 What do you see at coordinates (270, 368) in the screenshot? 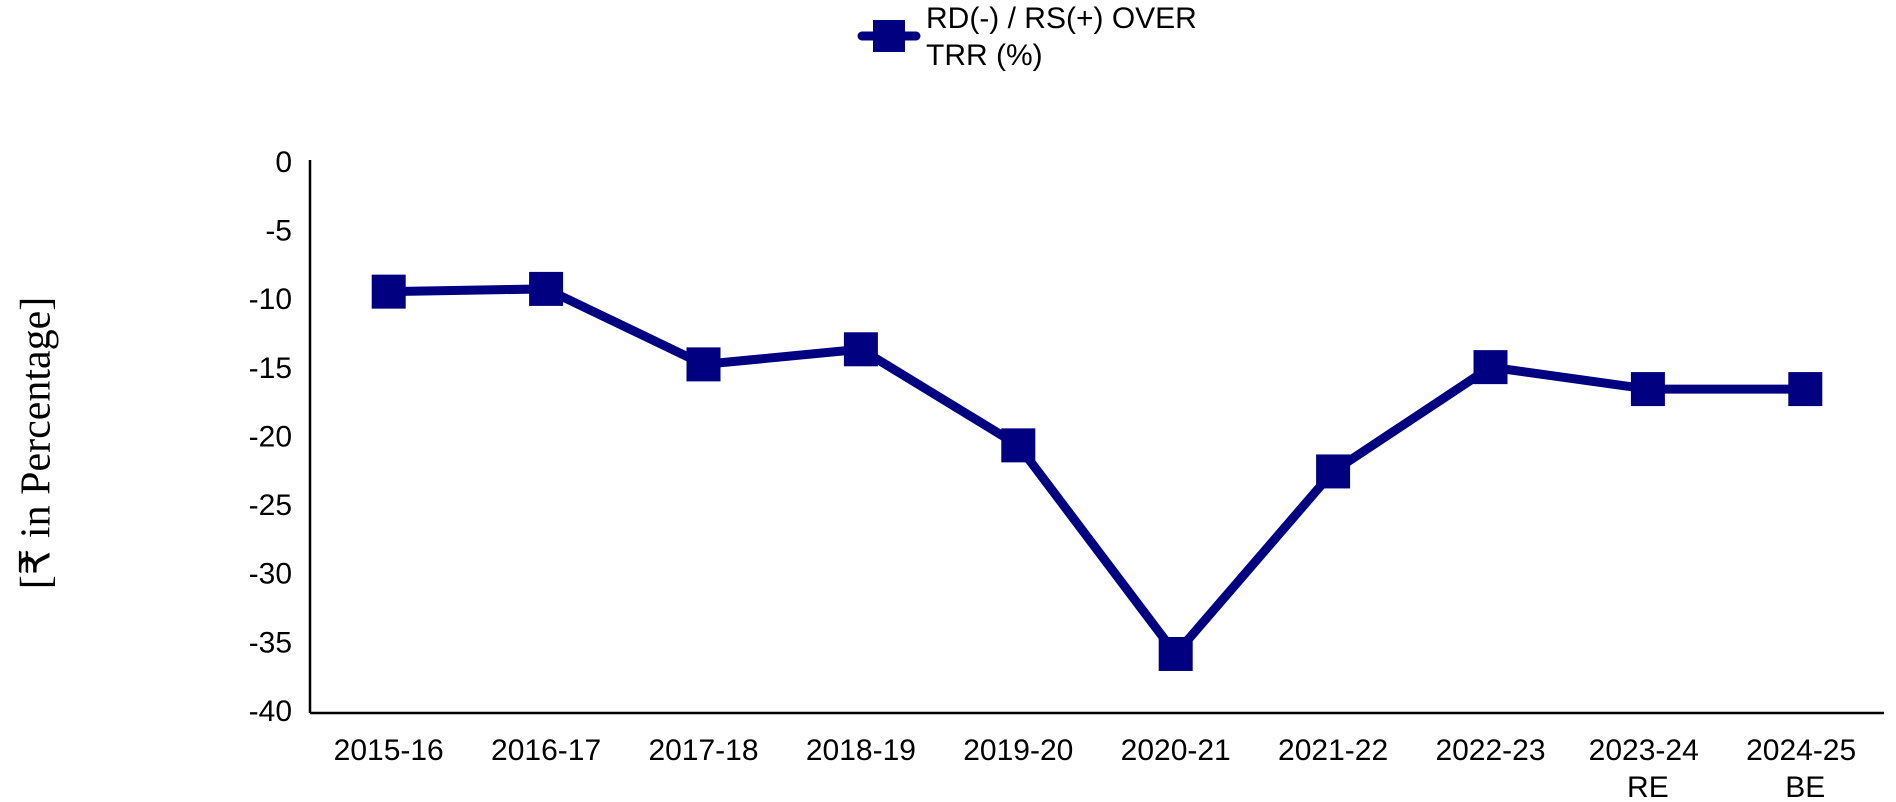
I see `y-tick-label: -15` at bounding box center [270, 368].